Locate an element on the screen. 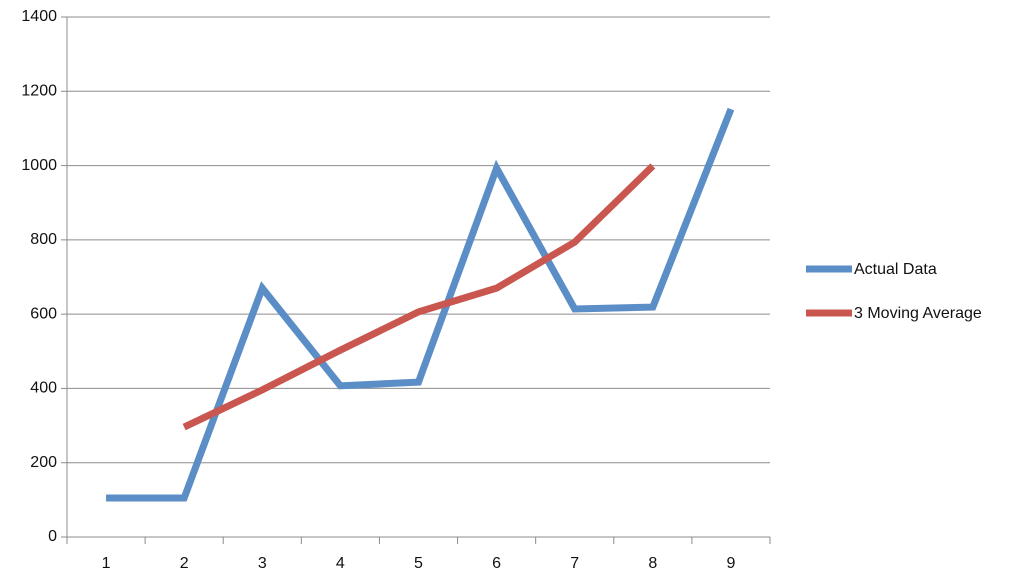  y-tick-label: 400 is located at coordinates (43, 388).